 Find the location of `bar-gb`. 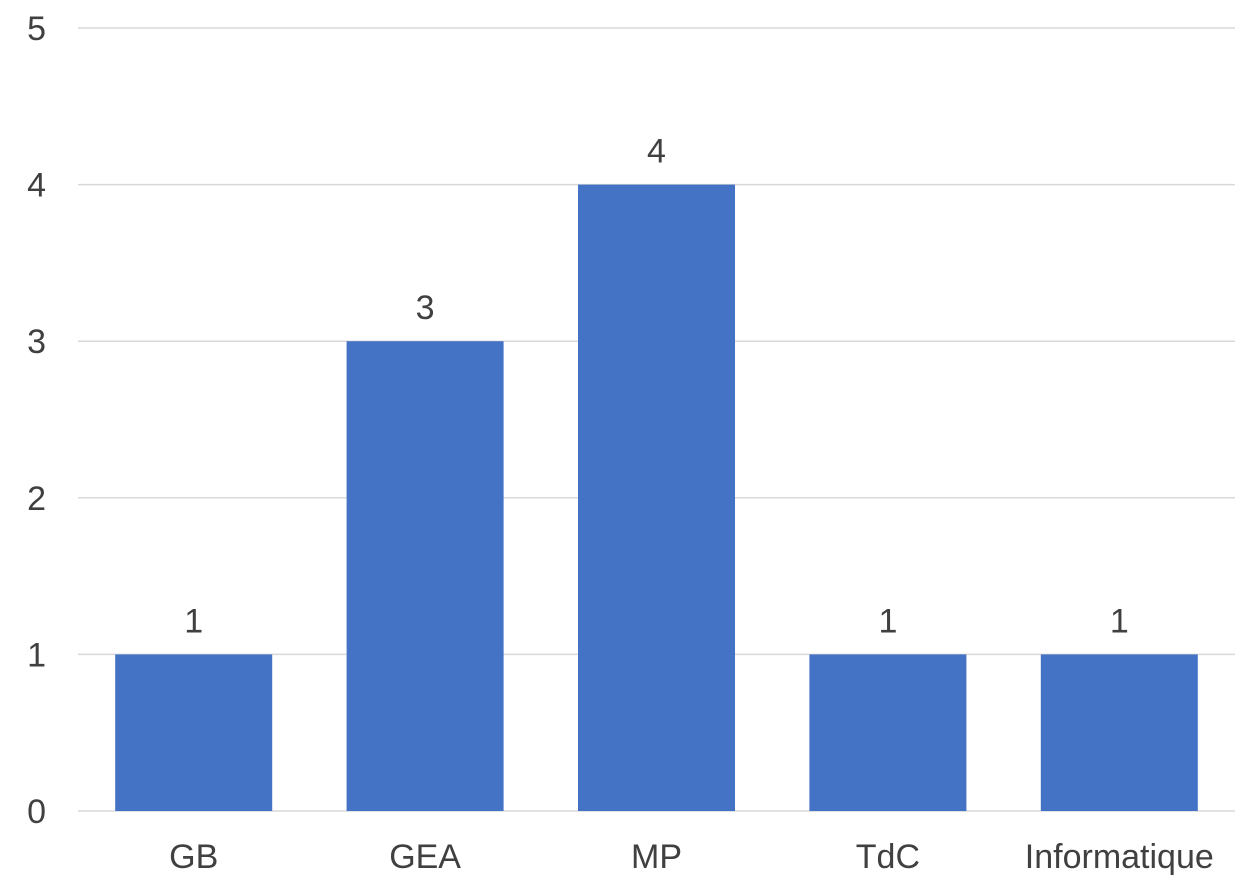

bar-gb is located at coordinates (194, 732).